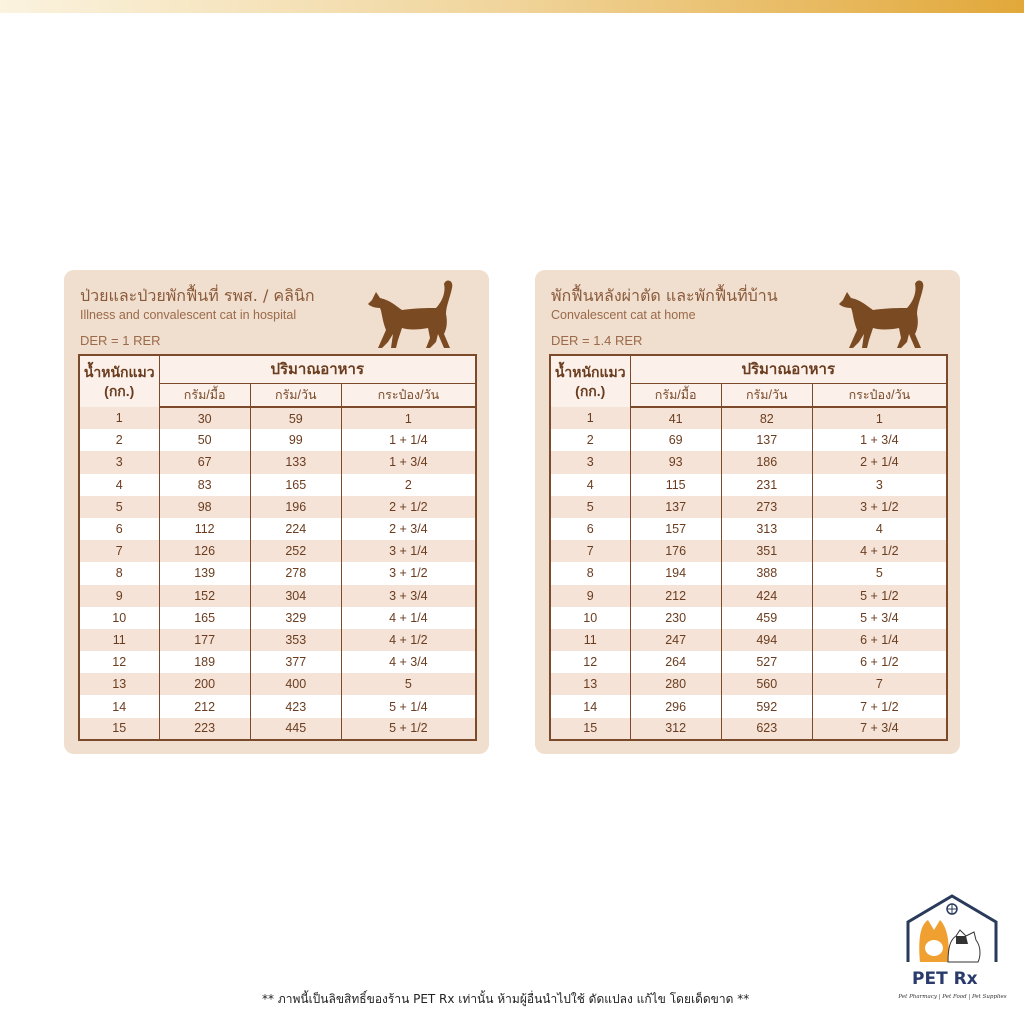 Image resolution: width=1024 pixels, height=1024 pixels. Describe the element at coordinates (676, 462) in the screenshot. I see `grams-per-meal-cell: 93` at that location.